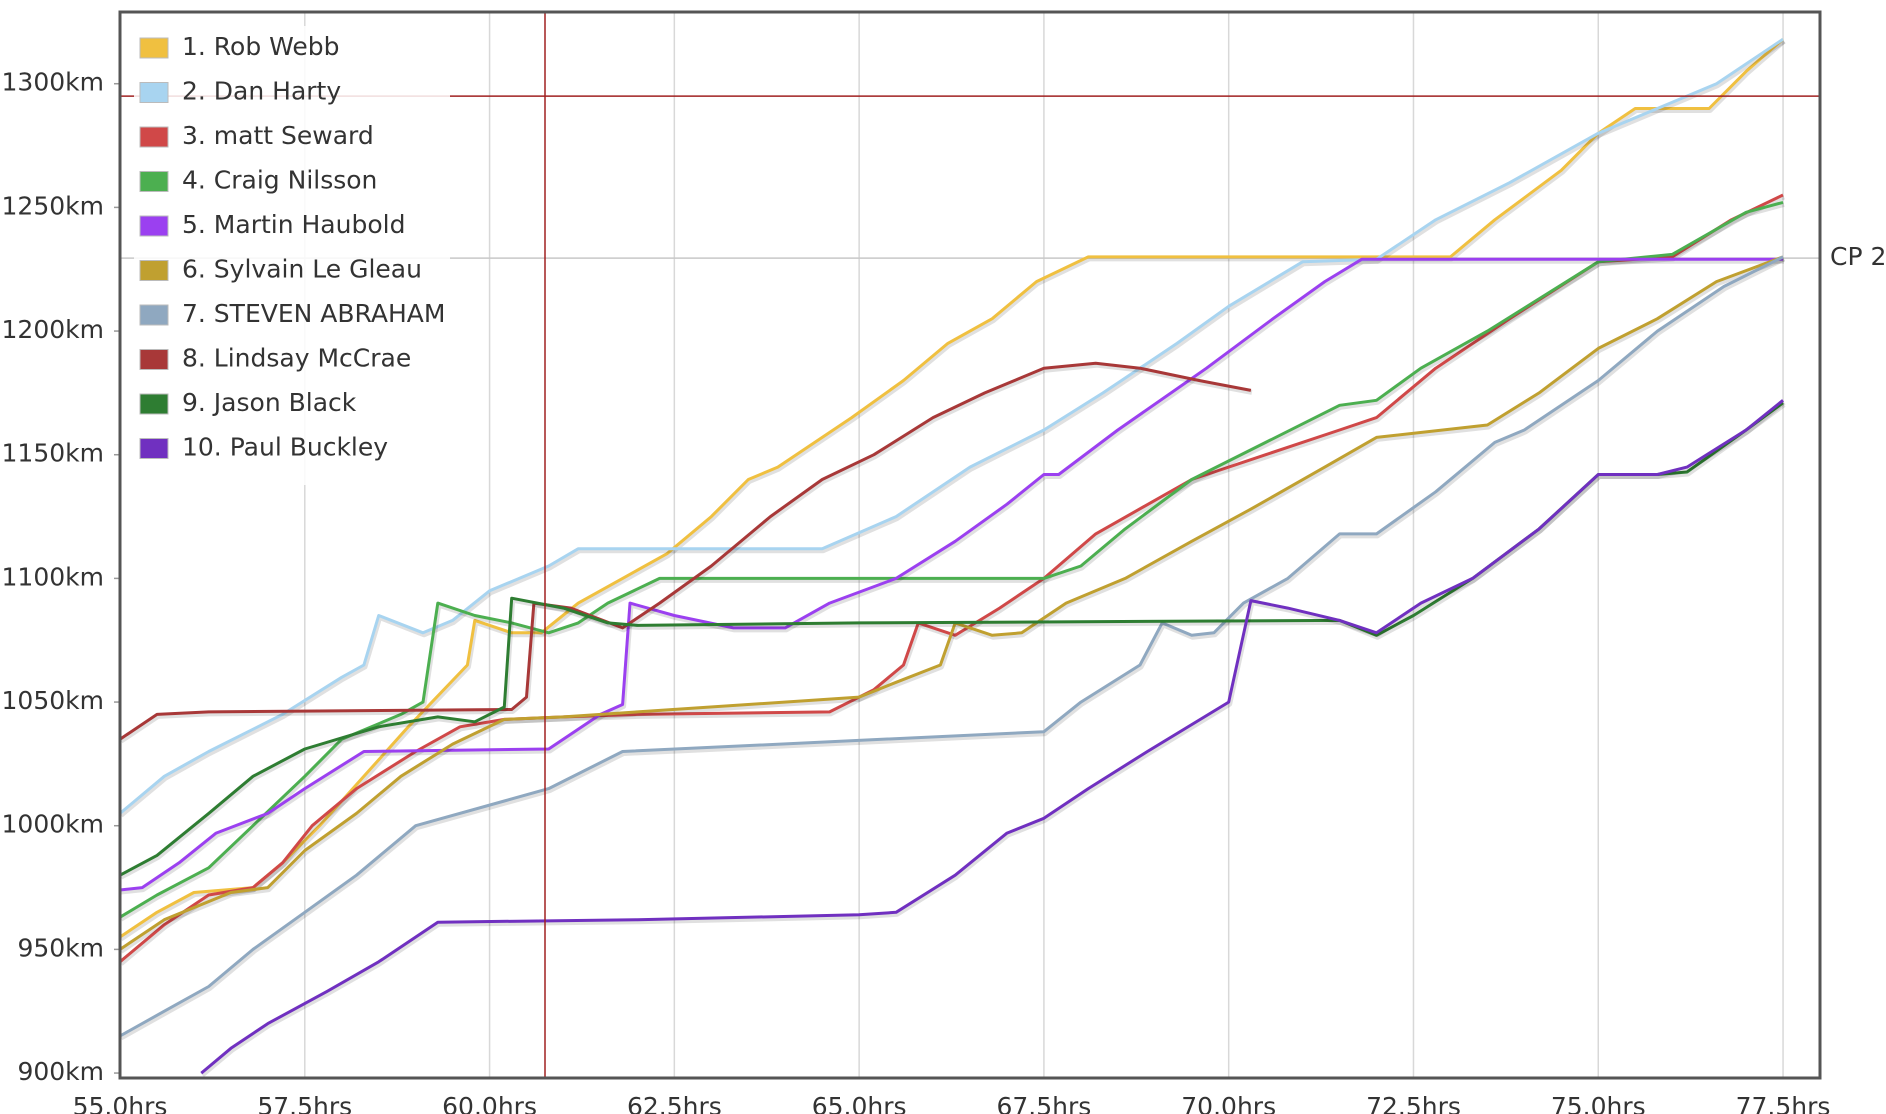  I want to click on y-tick-label: 950km, so click(60, 947).